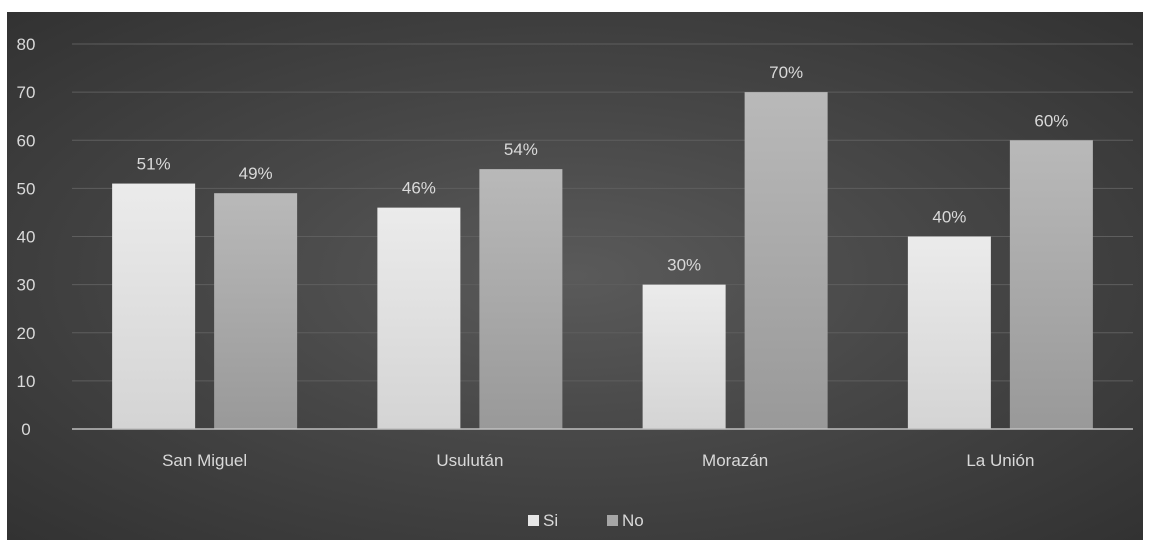  Describe the element at coordinates (1051, 284) in the screenshot. I see `bar-no-la-union` at that location.